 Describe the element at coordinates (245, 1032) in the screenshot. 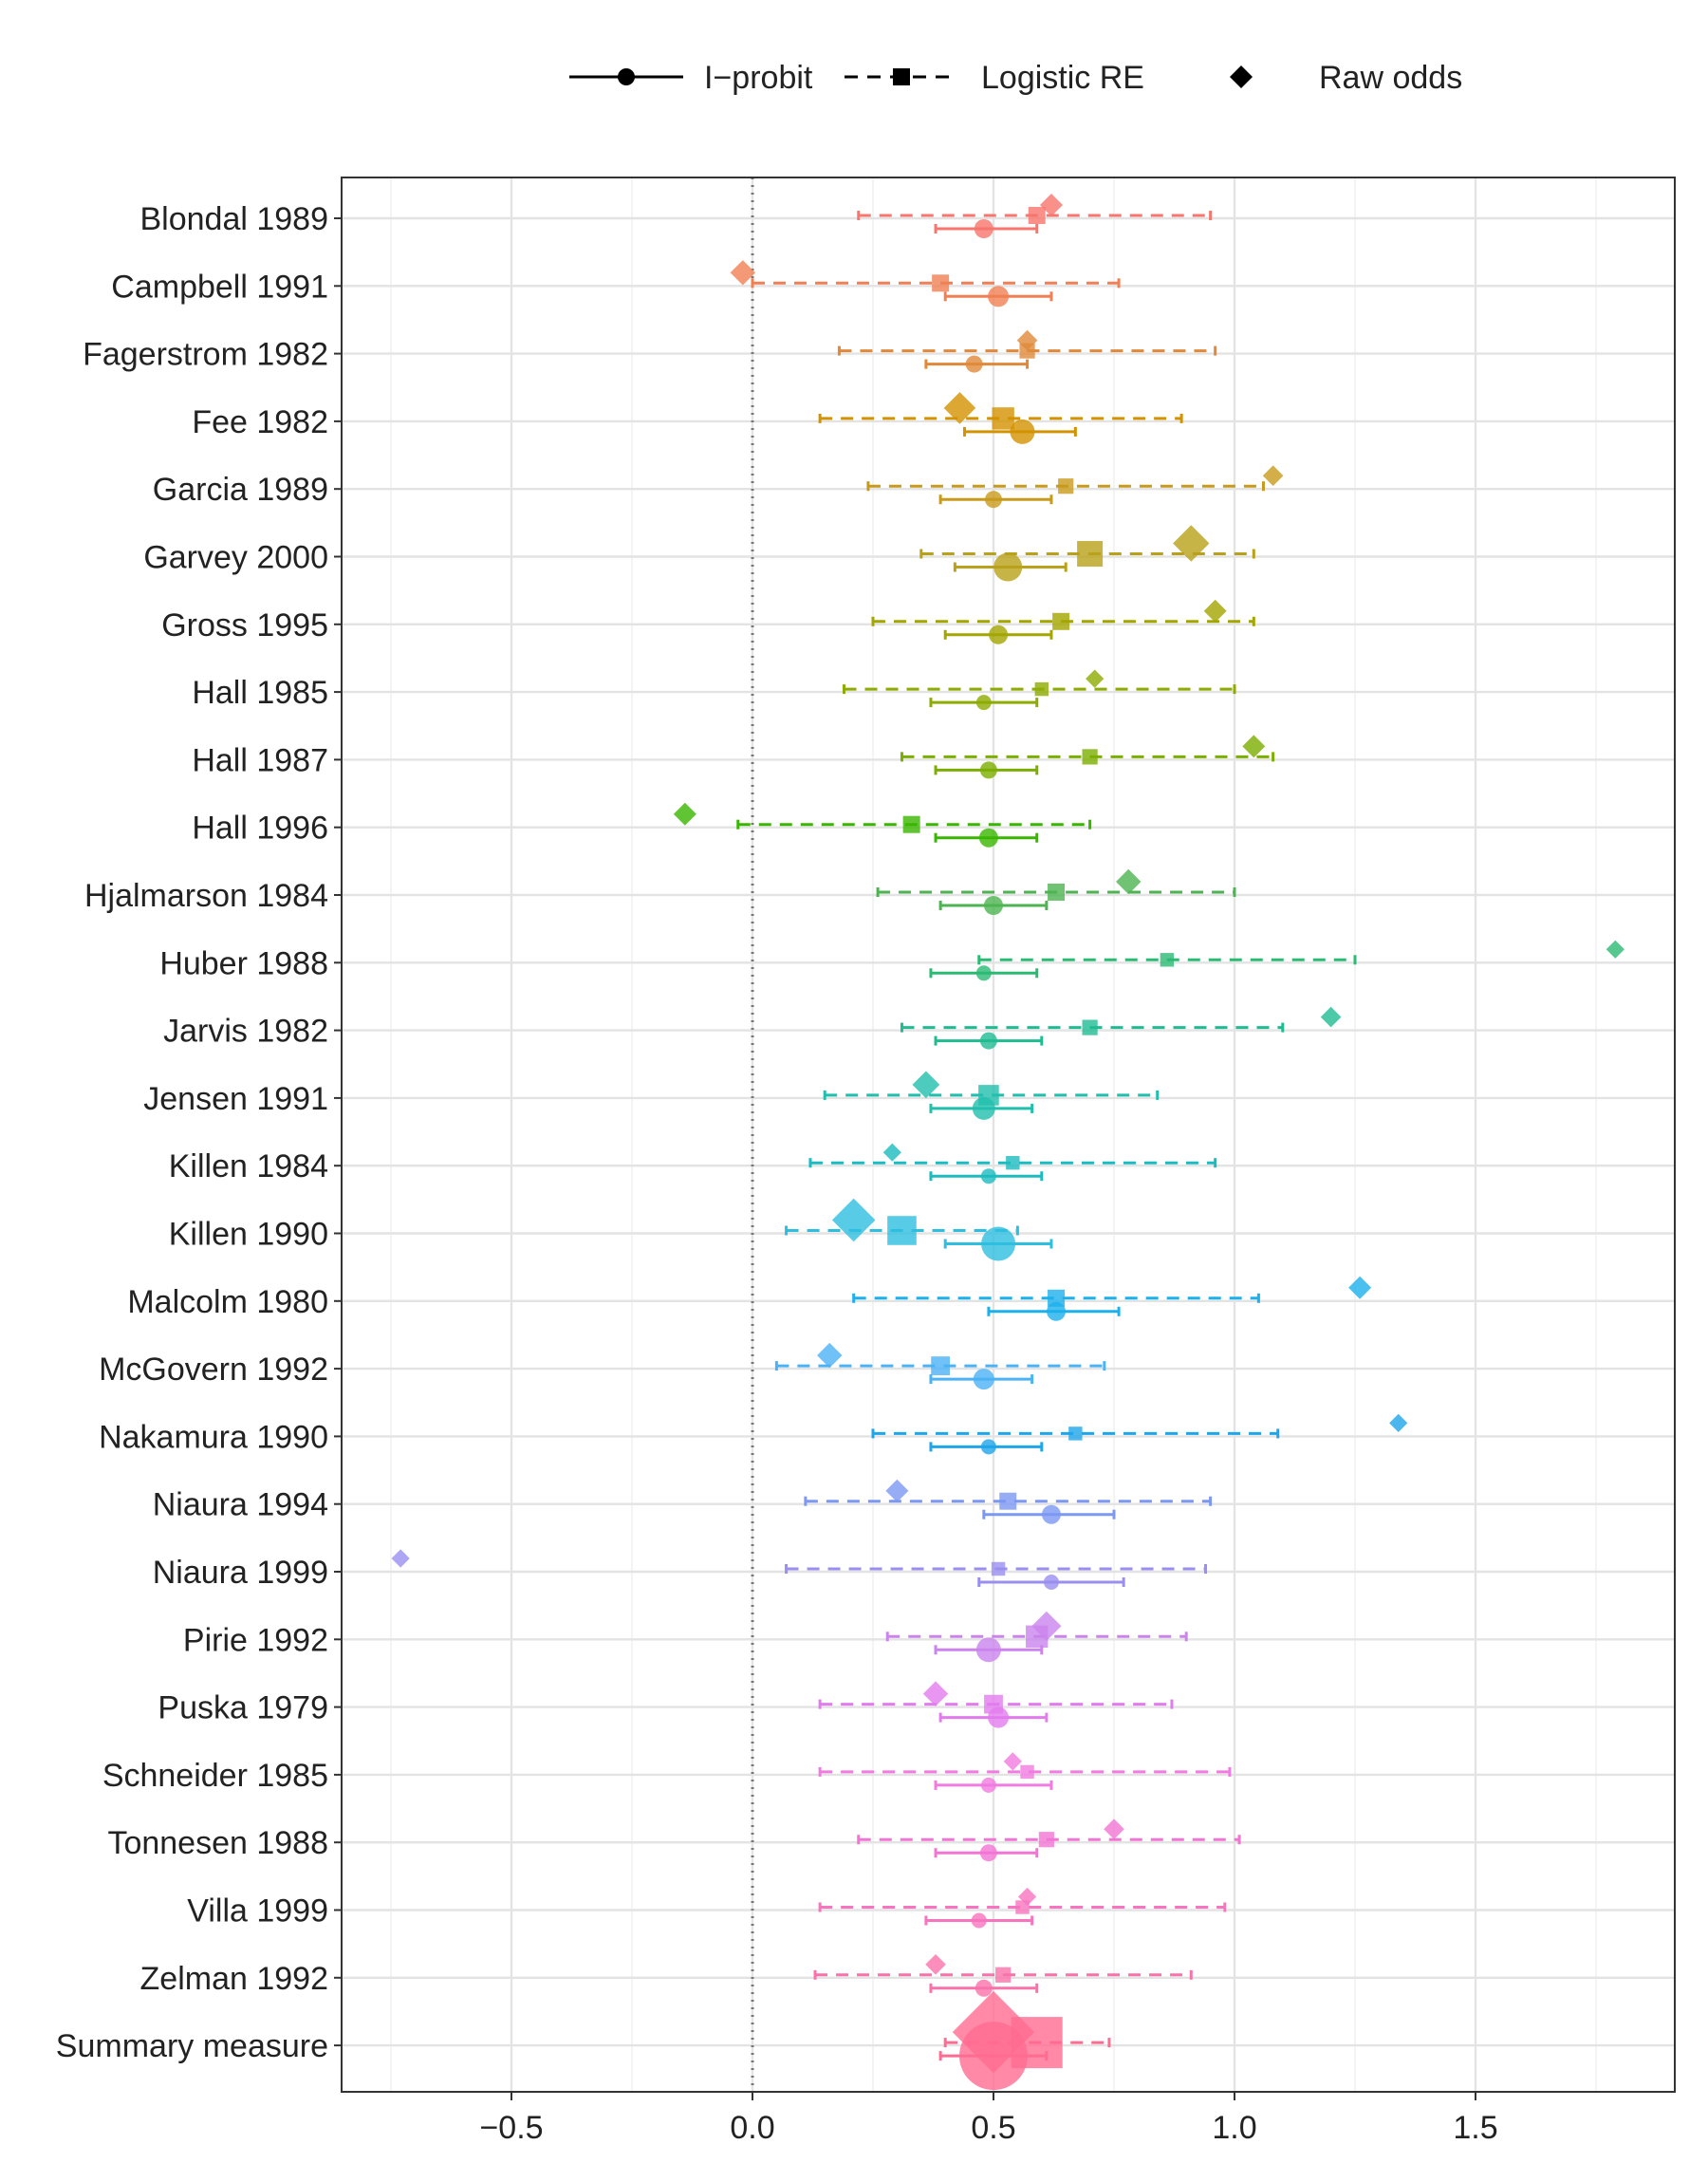

I see `y-tick-label: Jarvis 1982` at that location.